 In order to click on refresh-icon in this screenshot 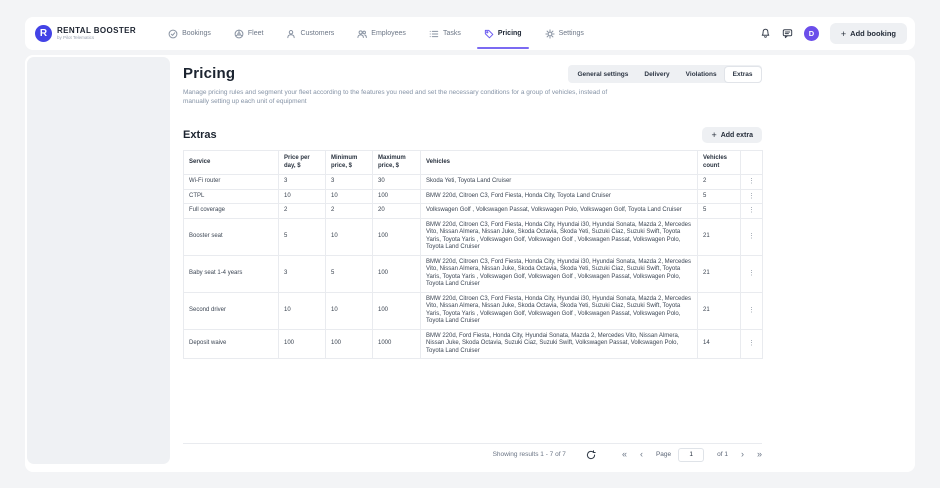, I will do `click(591, 454)`.